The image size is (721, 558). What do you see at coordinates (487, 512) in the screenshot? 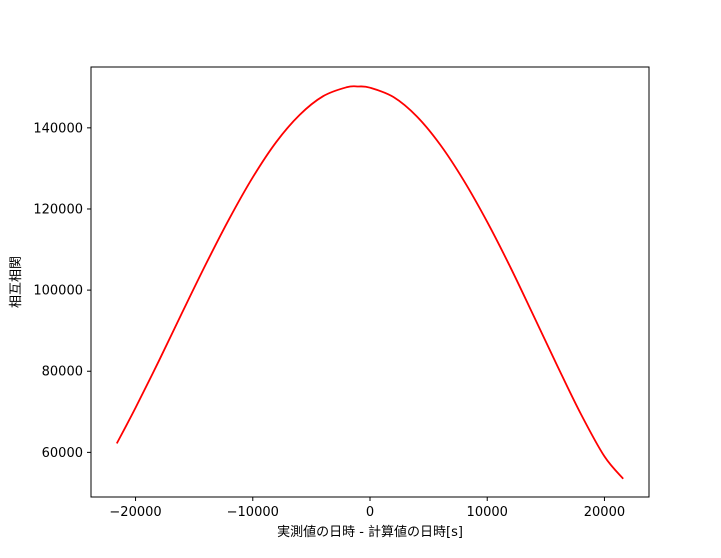
I see `x-tick-label: 10000` at bounding box center [487, 512].